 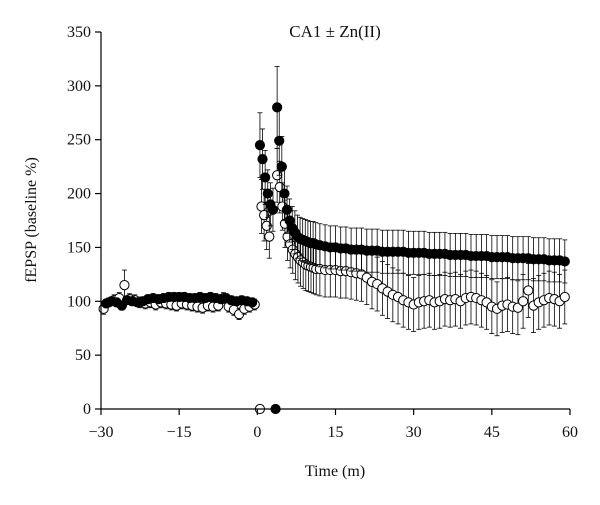 What do you see at coordinates (492, 432) in the screenshot?
I see `x-tick-label: 45` at bounding box center [492, 432].